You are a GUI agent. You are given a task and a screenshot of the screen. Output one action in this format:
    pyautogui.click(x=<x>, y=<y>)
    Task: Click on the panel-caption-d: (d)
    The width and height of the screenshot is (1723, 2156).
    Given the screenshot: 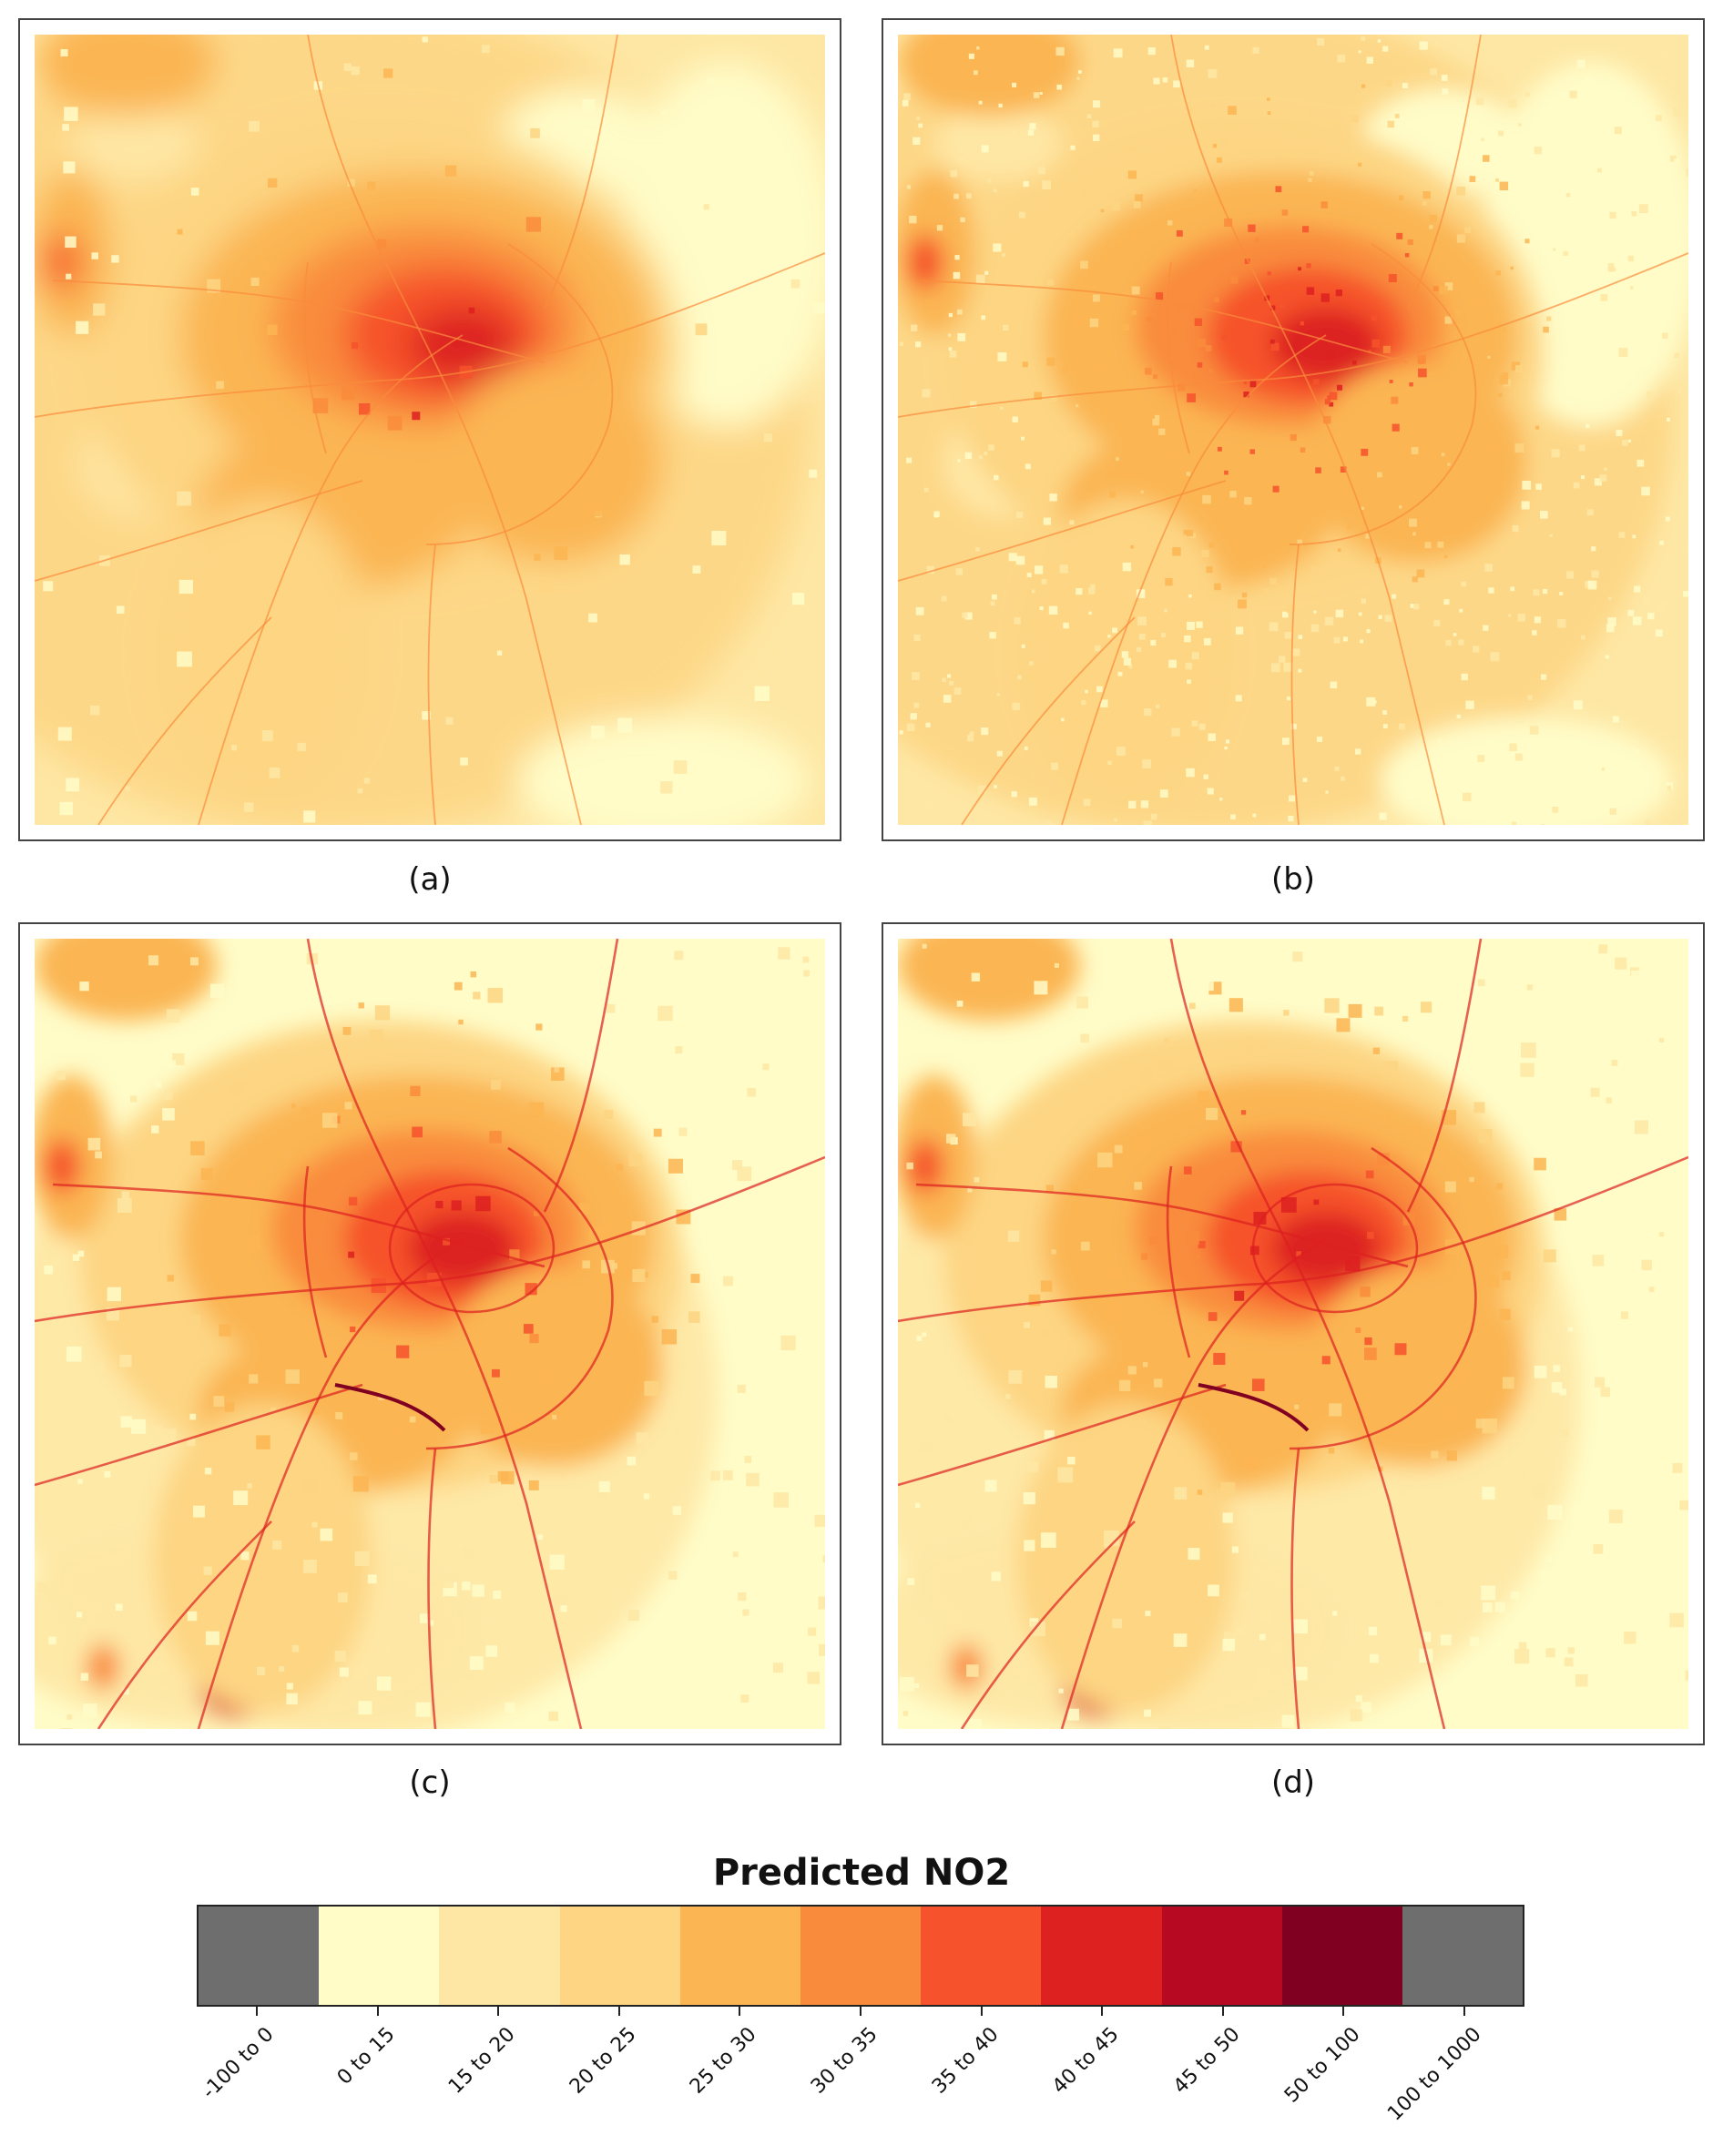 What is the action you would take?
    pyautogui.click(x=1293, y=1783)
    